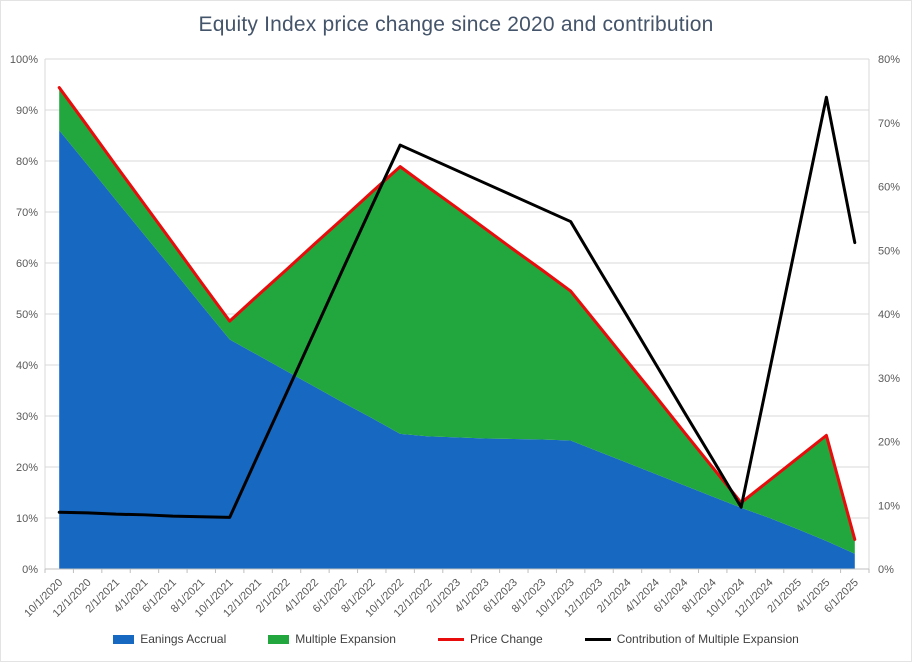  What do you see at coordinates (886, 570) in the screenshot?
I see `y-axis-label-right: 0%` at bounding box center [886, 570].